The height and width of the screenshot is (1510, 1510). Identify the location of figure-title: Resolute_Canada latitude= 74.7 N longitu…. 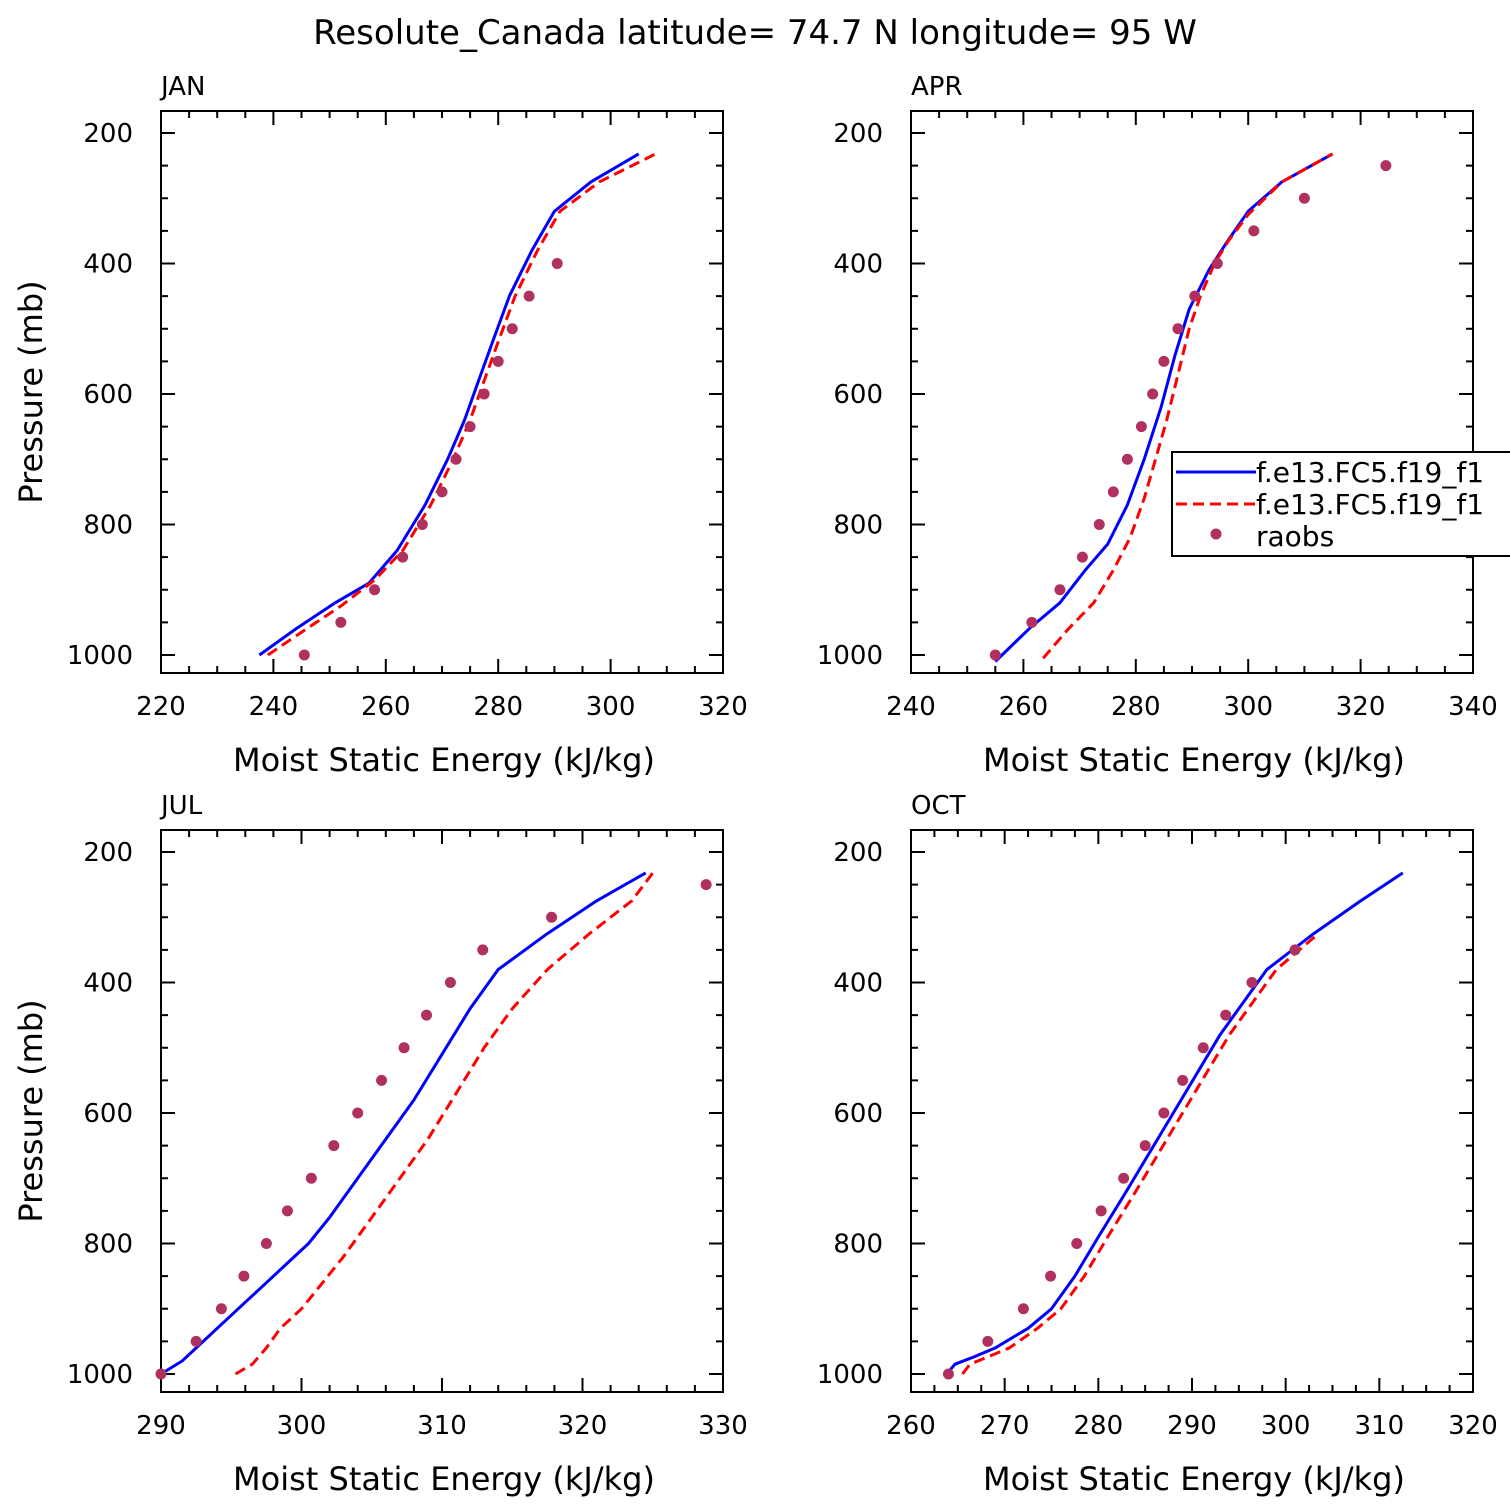
(755, 33).